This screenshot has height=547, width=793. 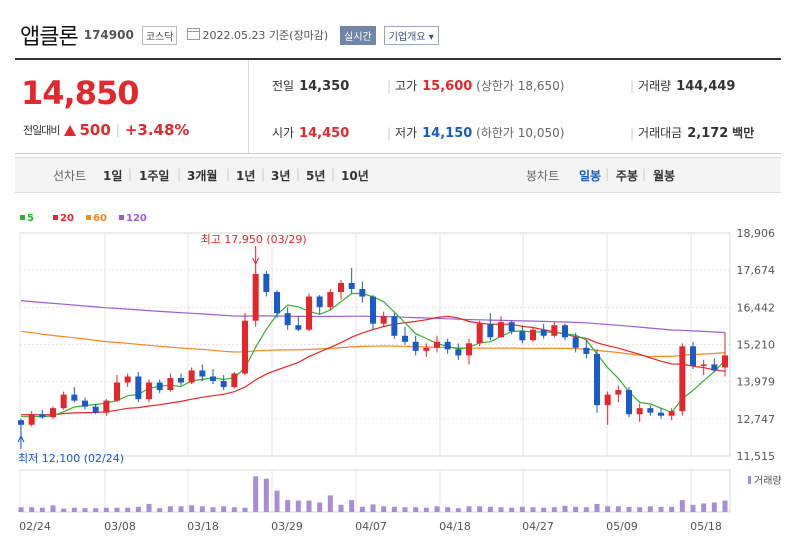 What do you see at coordinates (411, 35) in the screenshot?
I see `company-info-button: 기업개요 ▾` at bounding box center [411, 35].